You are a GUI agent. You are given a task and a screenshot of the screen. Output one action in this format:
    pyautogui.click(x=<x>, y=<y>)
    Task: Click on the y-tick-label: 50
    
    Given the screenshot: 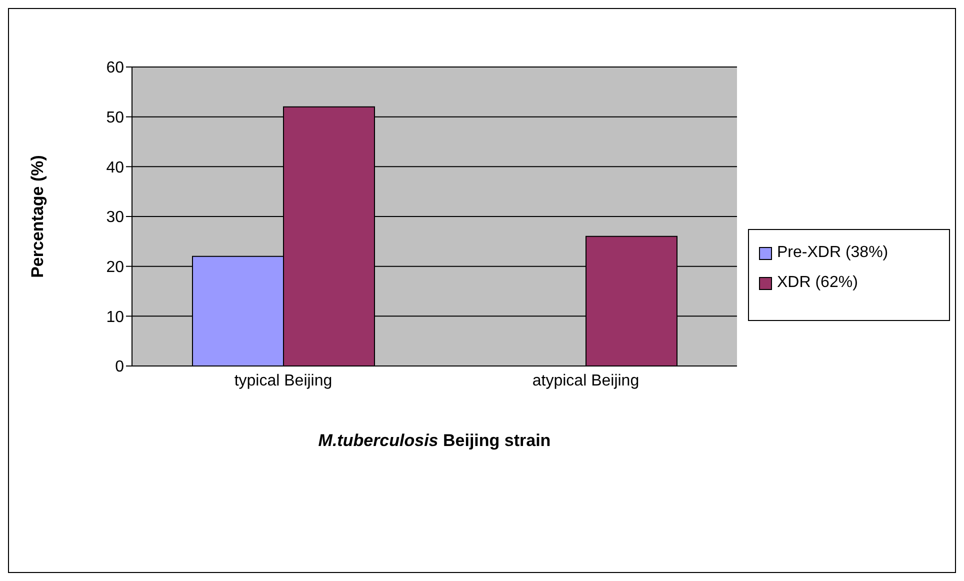 What is the action you would take?
    pyautogui.click(x=115, y=118)
    